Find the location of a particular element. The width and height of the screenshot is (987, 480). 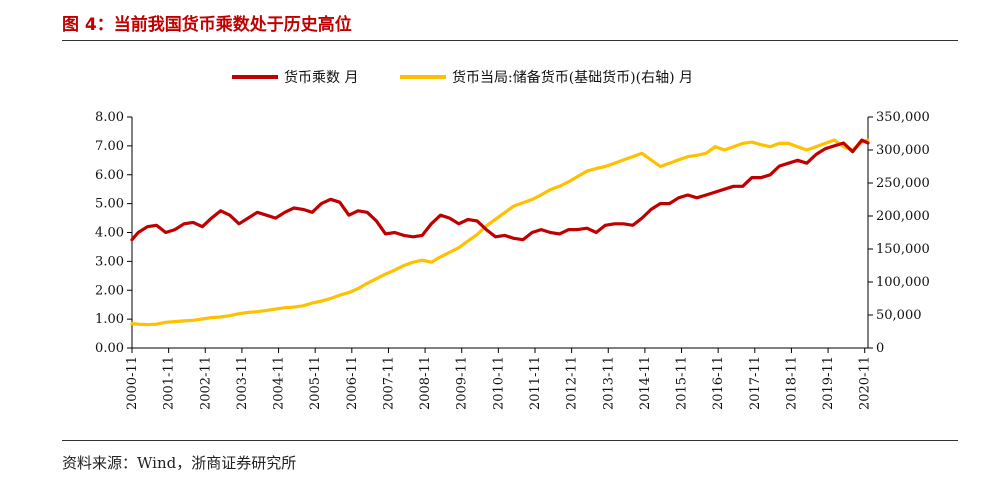

legend-label-multiplier: 货币乘数 月 is located at coordinates (321, 77).